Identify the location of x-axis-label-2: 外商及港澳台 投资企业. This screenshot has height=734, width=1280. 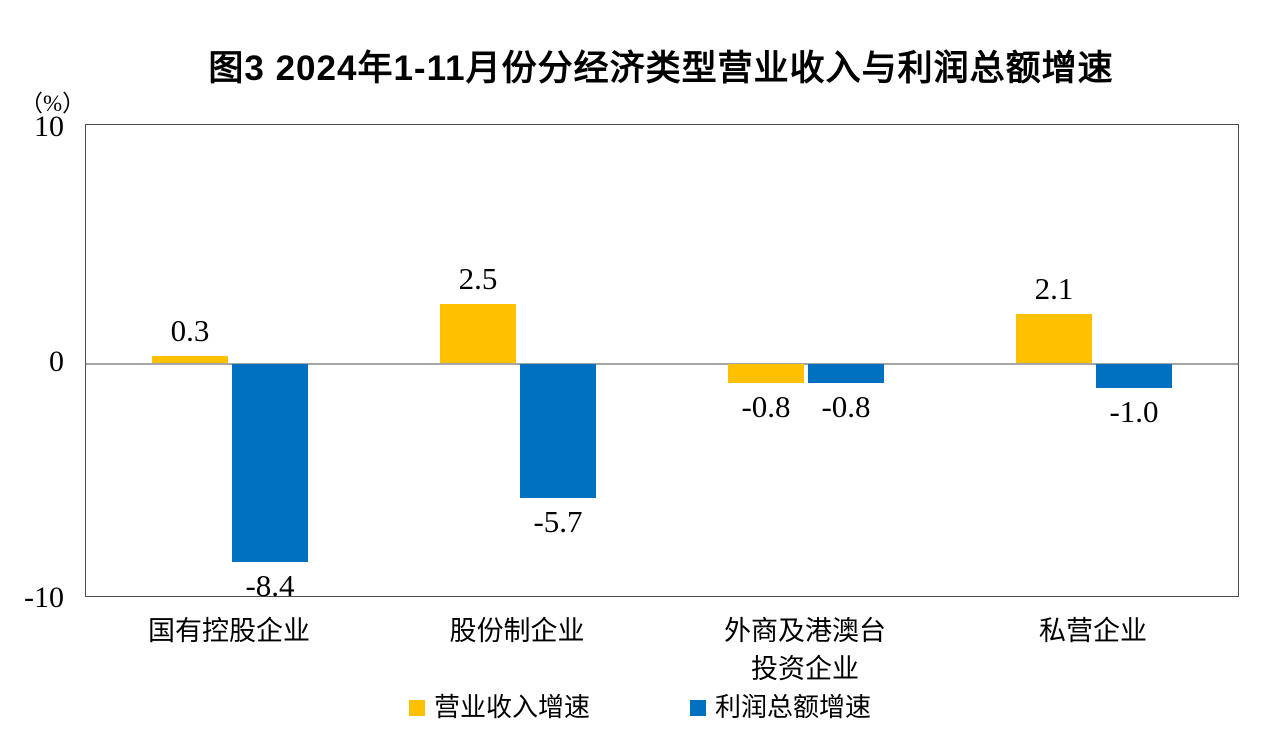
(805, 650).